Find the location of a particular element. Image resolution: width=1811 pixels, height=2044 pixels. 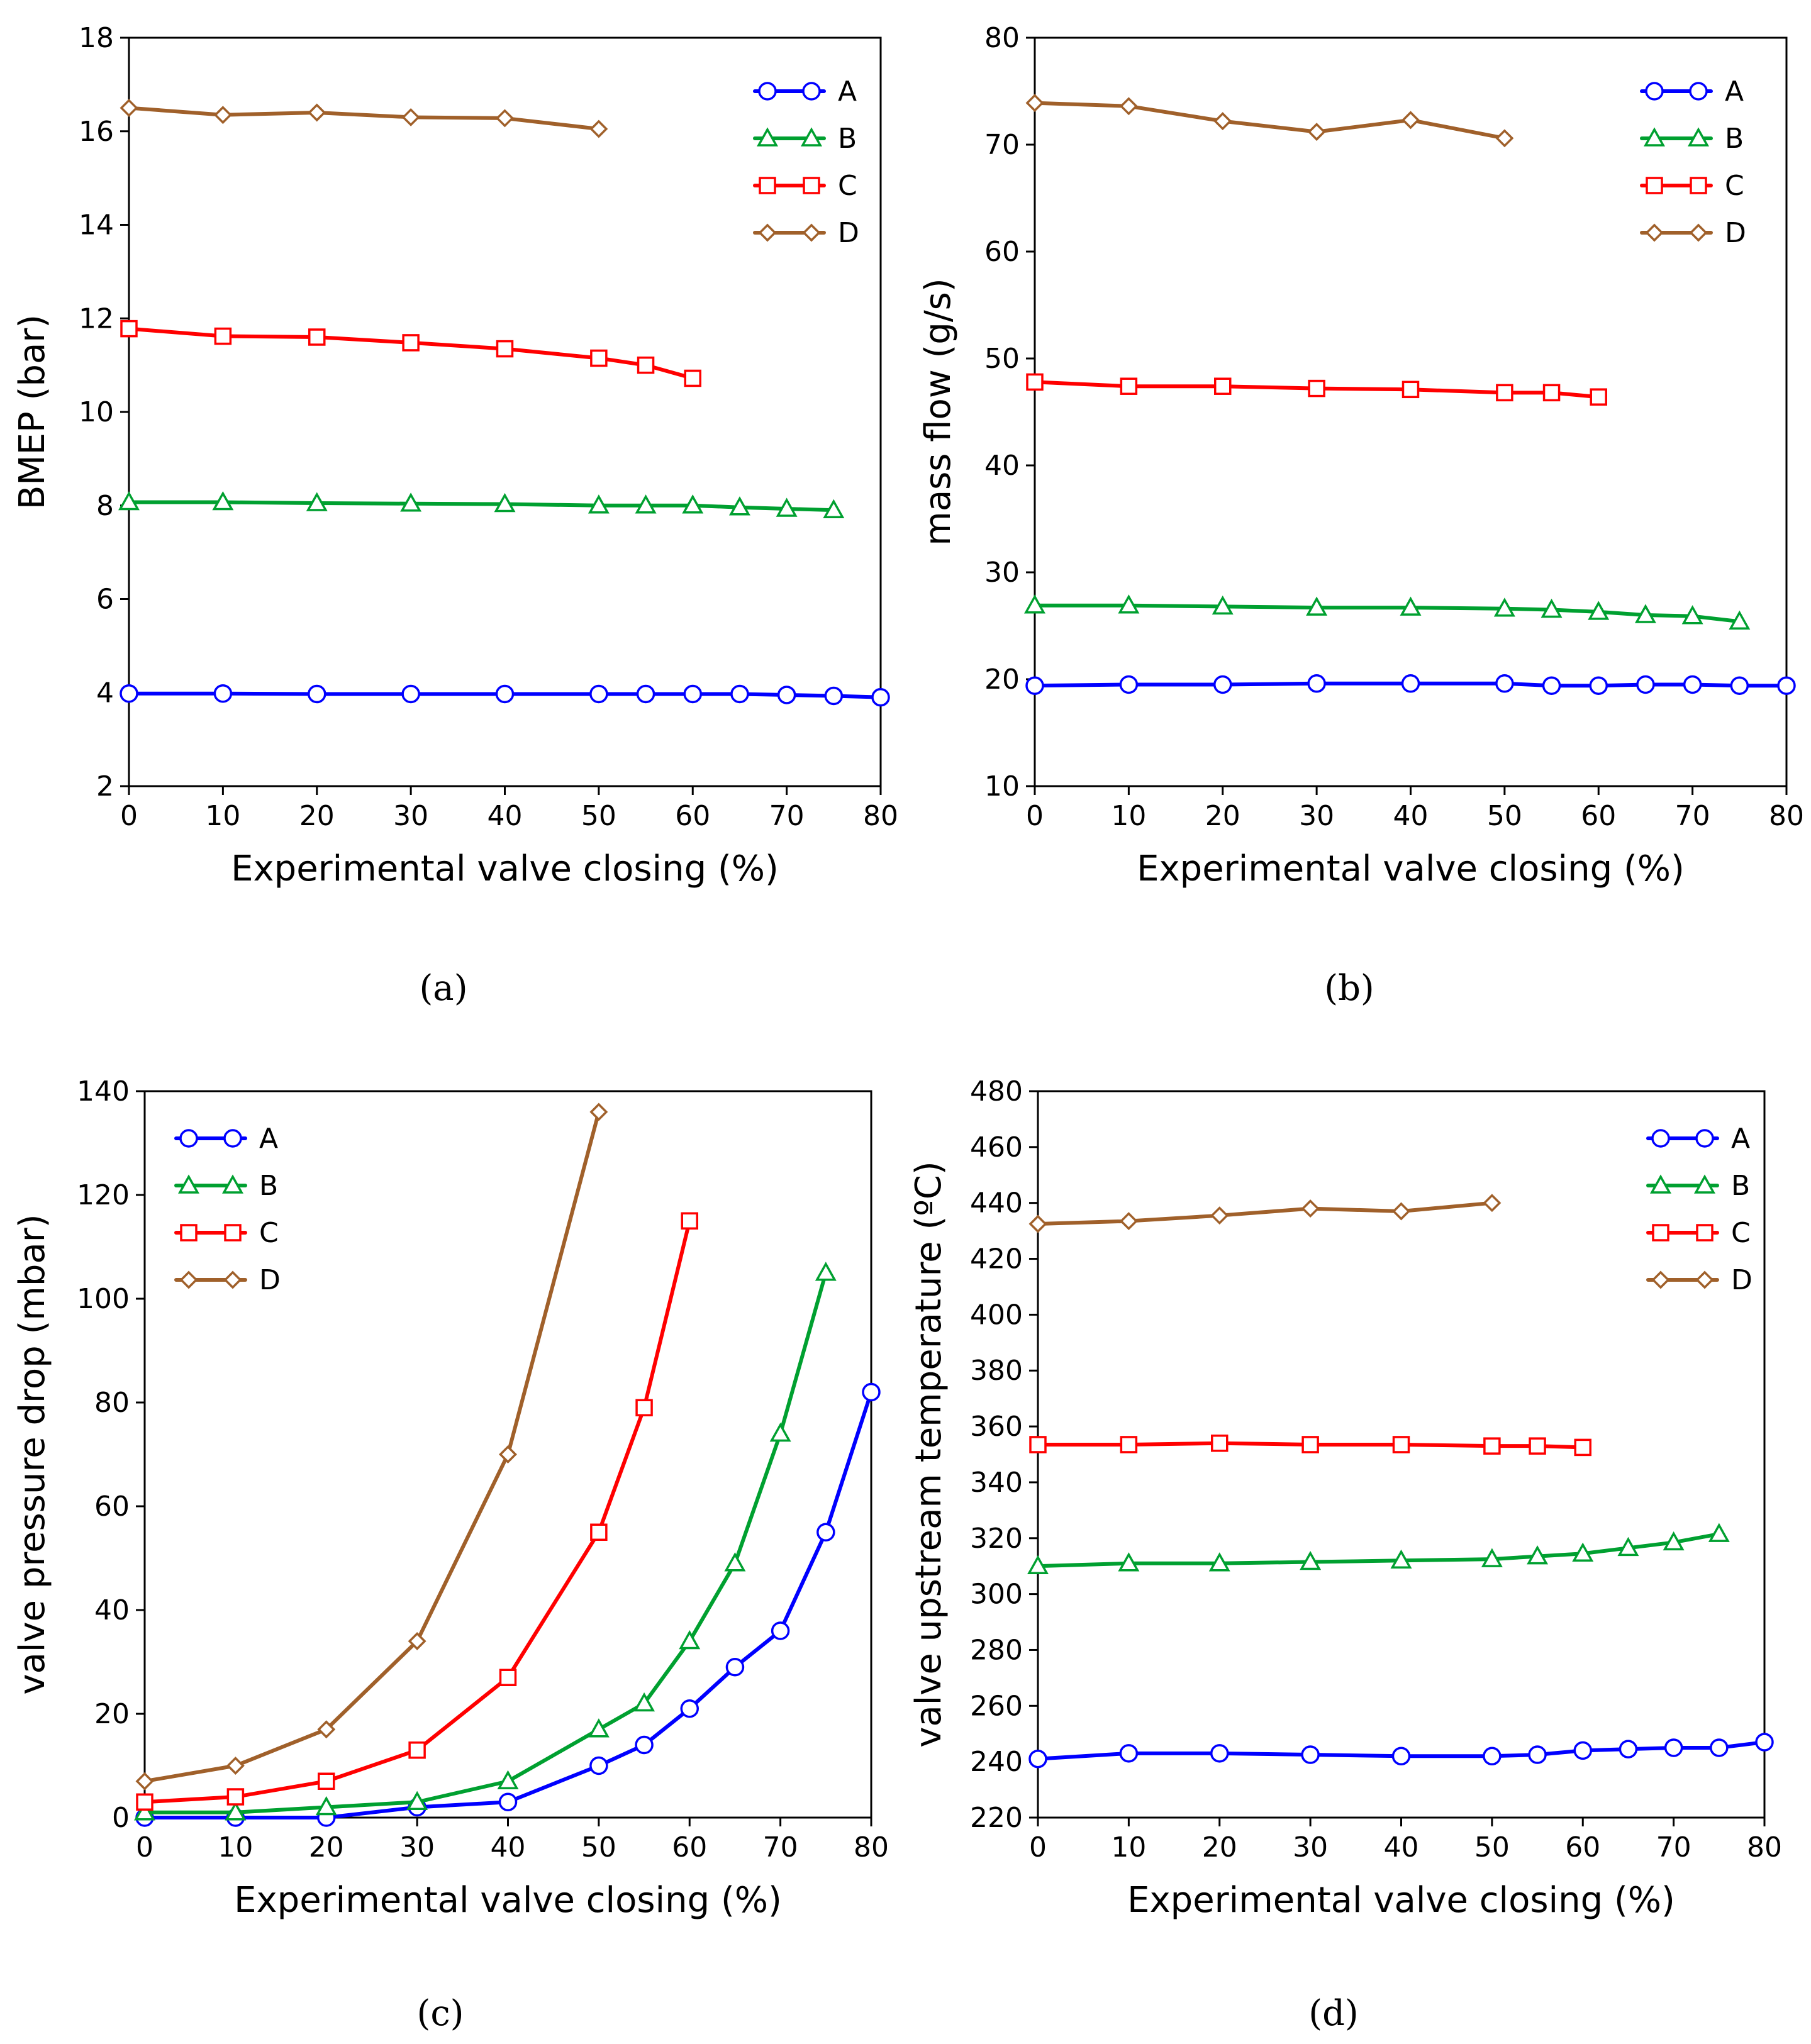

series-C is located at coordinates (1316, 389).